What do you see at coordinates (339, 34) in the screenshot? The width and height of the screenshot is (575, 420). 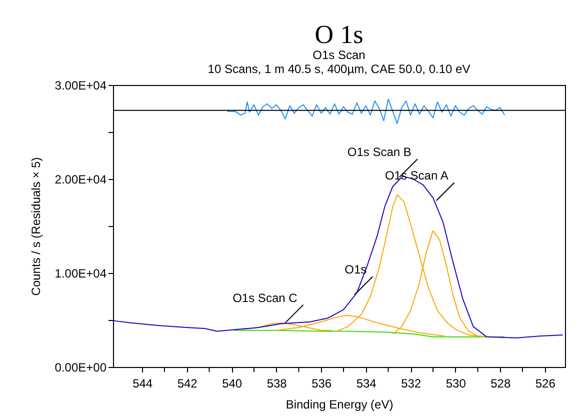 I see `chart-title: O 1s` at bounding box center [339, 34].